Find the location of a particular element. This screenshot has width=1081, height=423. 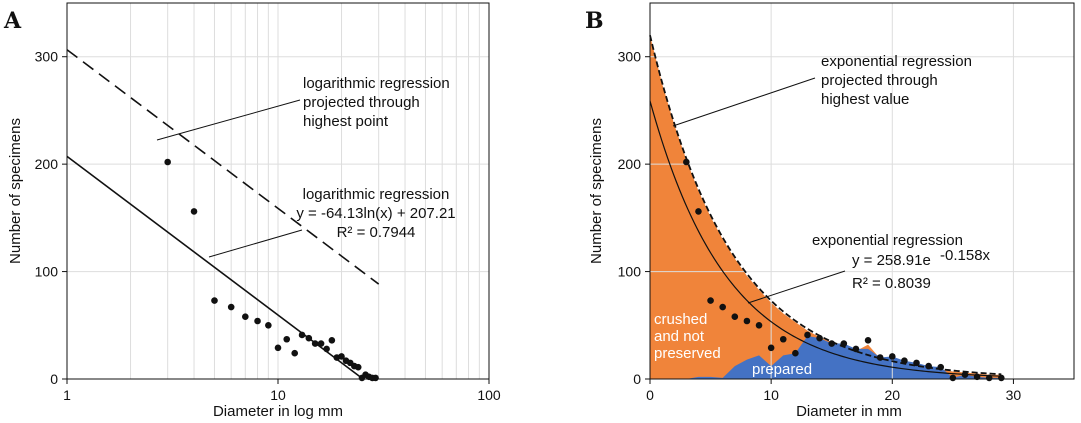

panel-b-y-tick-label: 200 is located at coordinates (630, 164).